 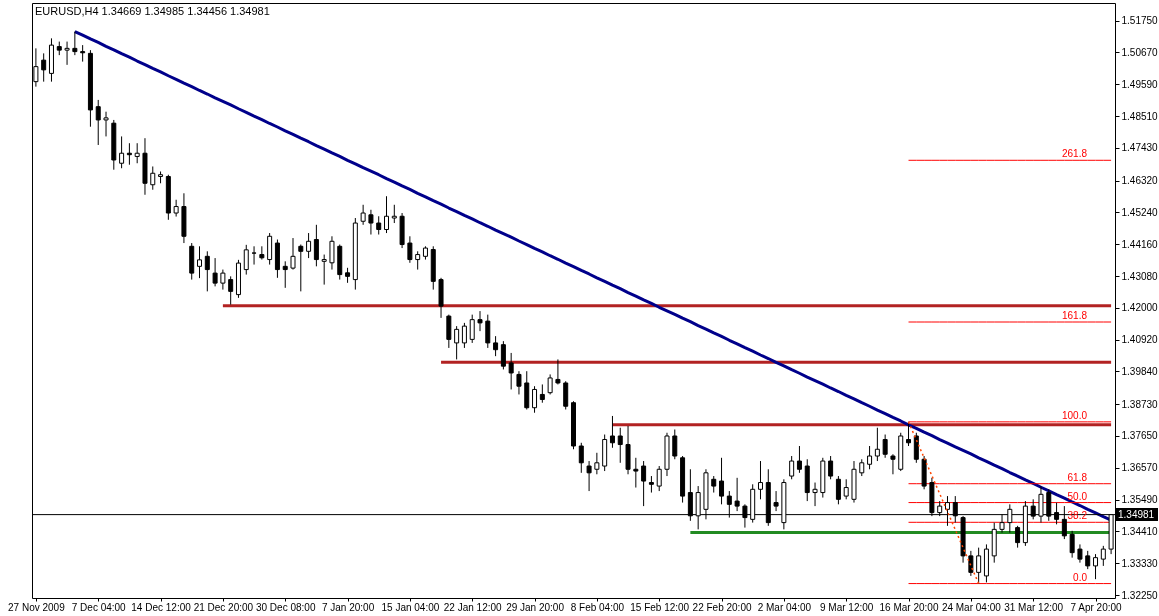 What do you see at coordinates (971, 607) in the screenshot?
I see `x-tick-label: 24 Mar 04:00` at bounding box center [971, 607].